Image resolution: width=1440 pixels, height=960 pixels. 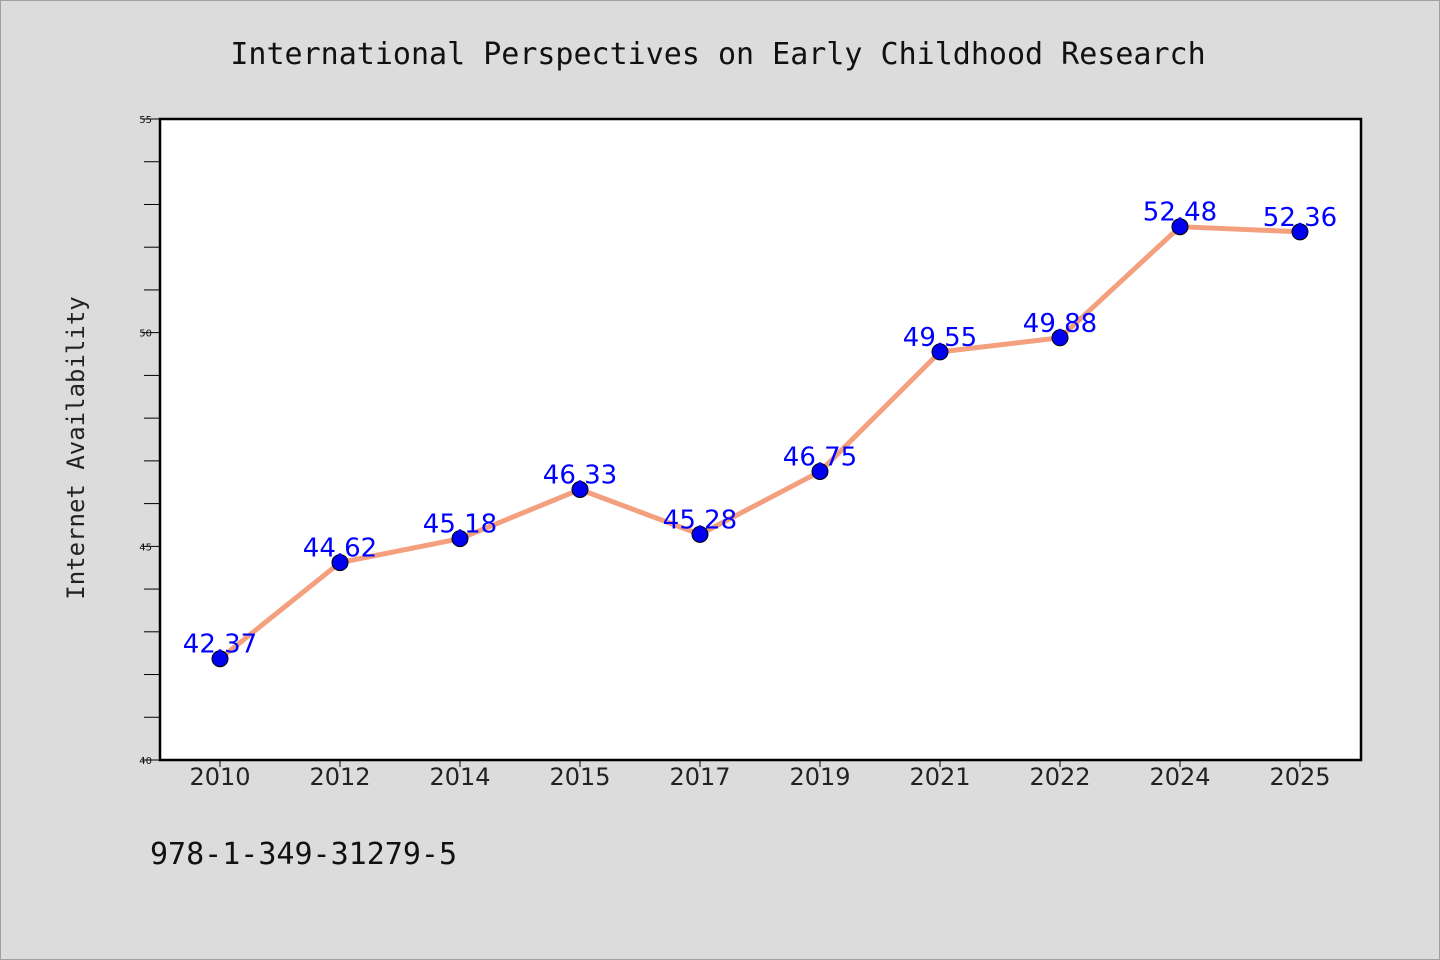 What do you see at coordinates (219, 777) in the screenshot?
I see `x-tick-label: 2010` at bounding box center [219, 777].